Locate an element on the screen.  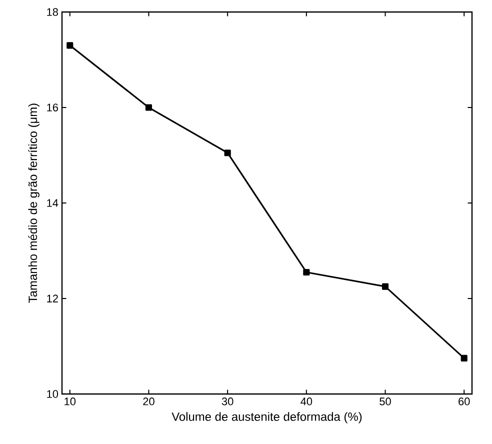
x-tick-label: 40 is located at coordinates (306, 402).